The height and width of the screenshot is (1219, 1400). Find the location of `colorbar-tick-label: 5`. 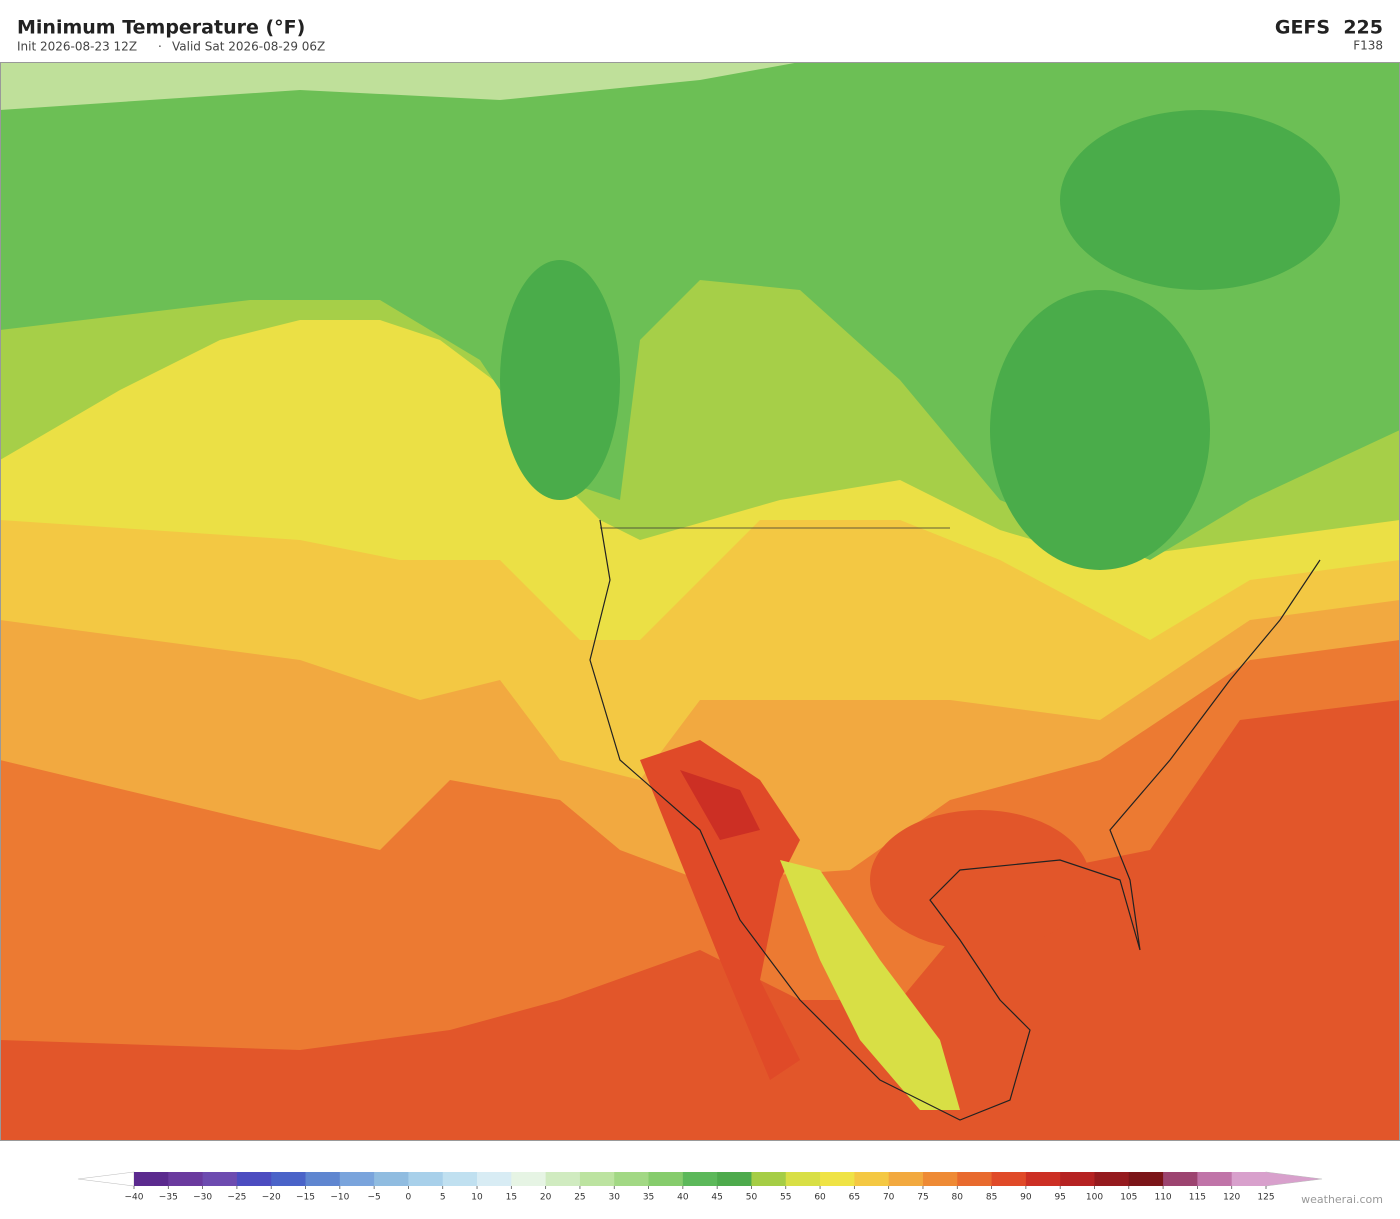

colorbar-tick-label: 5 is located at coordinates (443, 1198).